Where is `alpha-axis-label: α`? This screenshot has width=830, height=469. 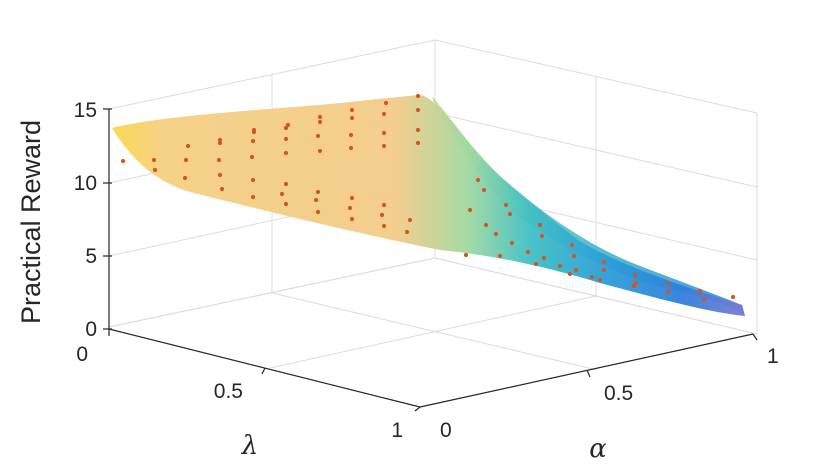
alpha-axis-label: α is located at coordinates (598, 449).